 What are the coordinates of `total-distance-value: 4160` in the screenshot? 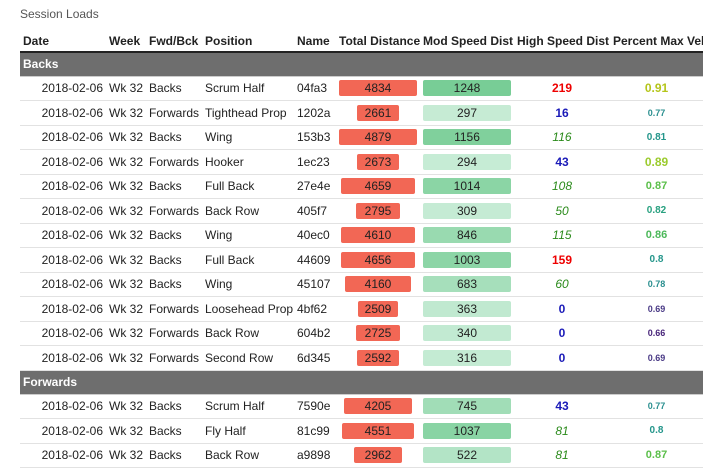 It's located at (378, 284).